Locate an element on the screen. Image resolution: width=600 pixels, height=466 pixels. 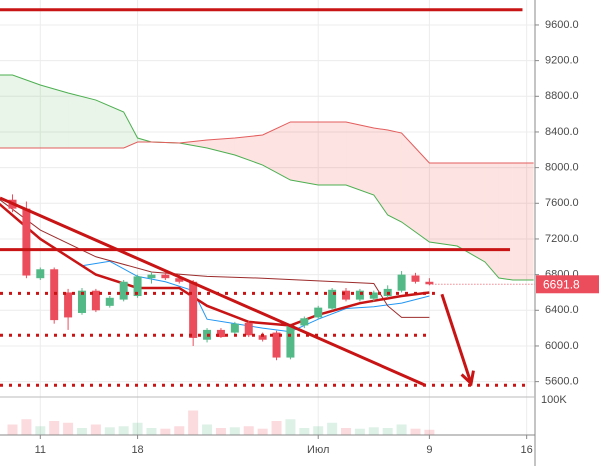
arrow-shaft is located at coordinates (456, 338).